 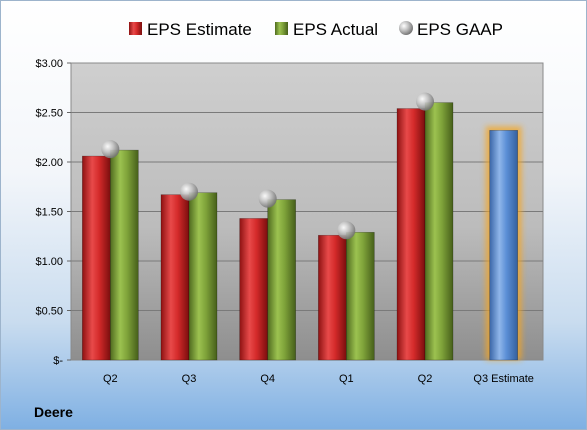 What do you see at coordinates (335, 29) in the screenshot?
I see `legend-label-eps-actual: EPS Actual` at bounding box center [335, 29].